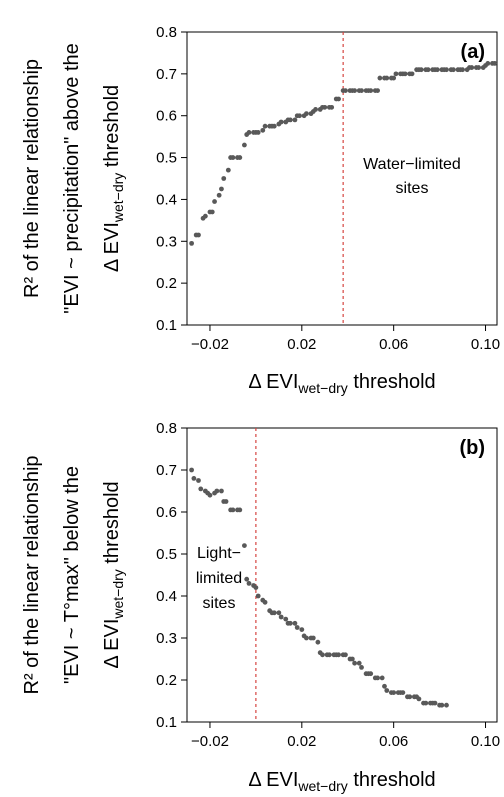 This screenshot has height=797, width=504. Describe the element at coordinates (32, 574) in the screenshot. I see `y-axis-label-line: R² of the linear relationship` at that location.